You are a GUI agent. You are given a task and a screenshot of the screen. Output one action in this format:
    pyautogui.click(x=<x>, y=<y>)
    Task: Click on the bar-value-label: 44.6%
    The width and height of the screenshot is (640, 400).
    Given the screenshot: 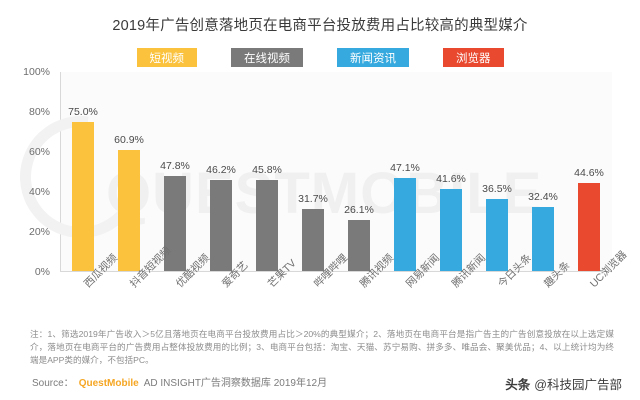 What is the action you would take?
    pyautogui.click(x=589, y=172)
    